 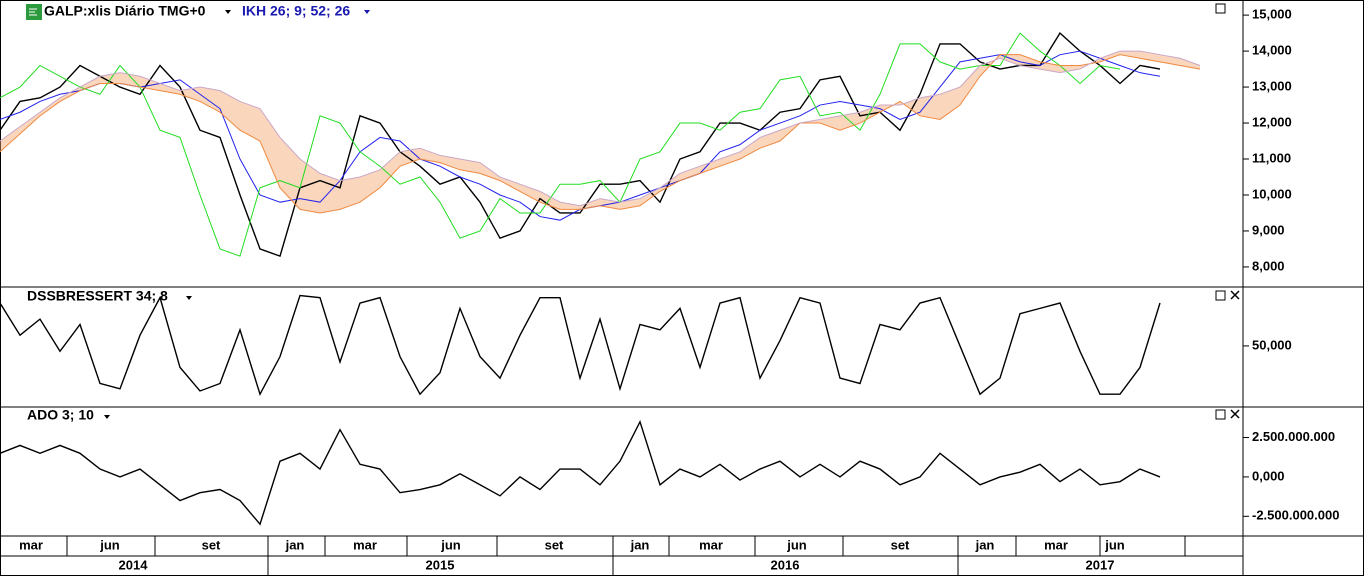 I want to click on y-tick-label: 14,000, so click(x=1272, y=50).